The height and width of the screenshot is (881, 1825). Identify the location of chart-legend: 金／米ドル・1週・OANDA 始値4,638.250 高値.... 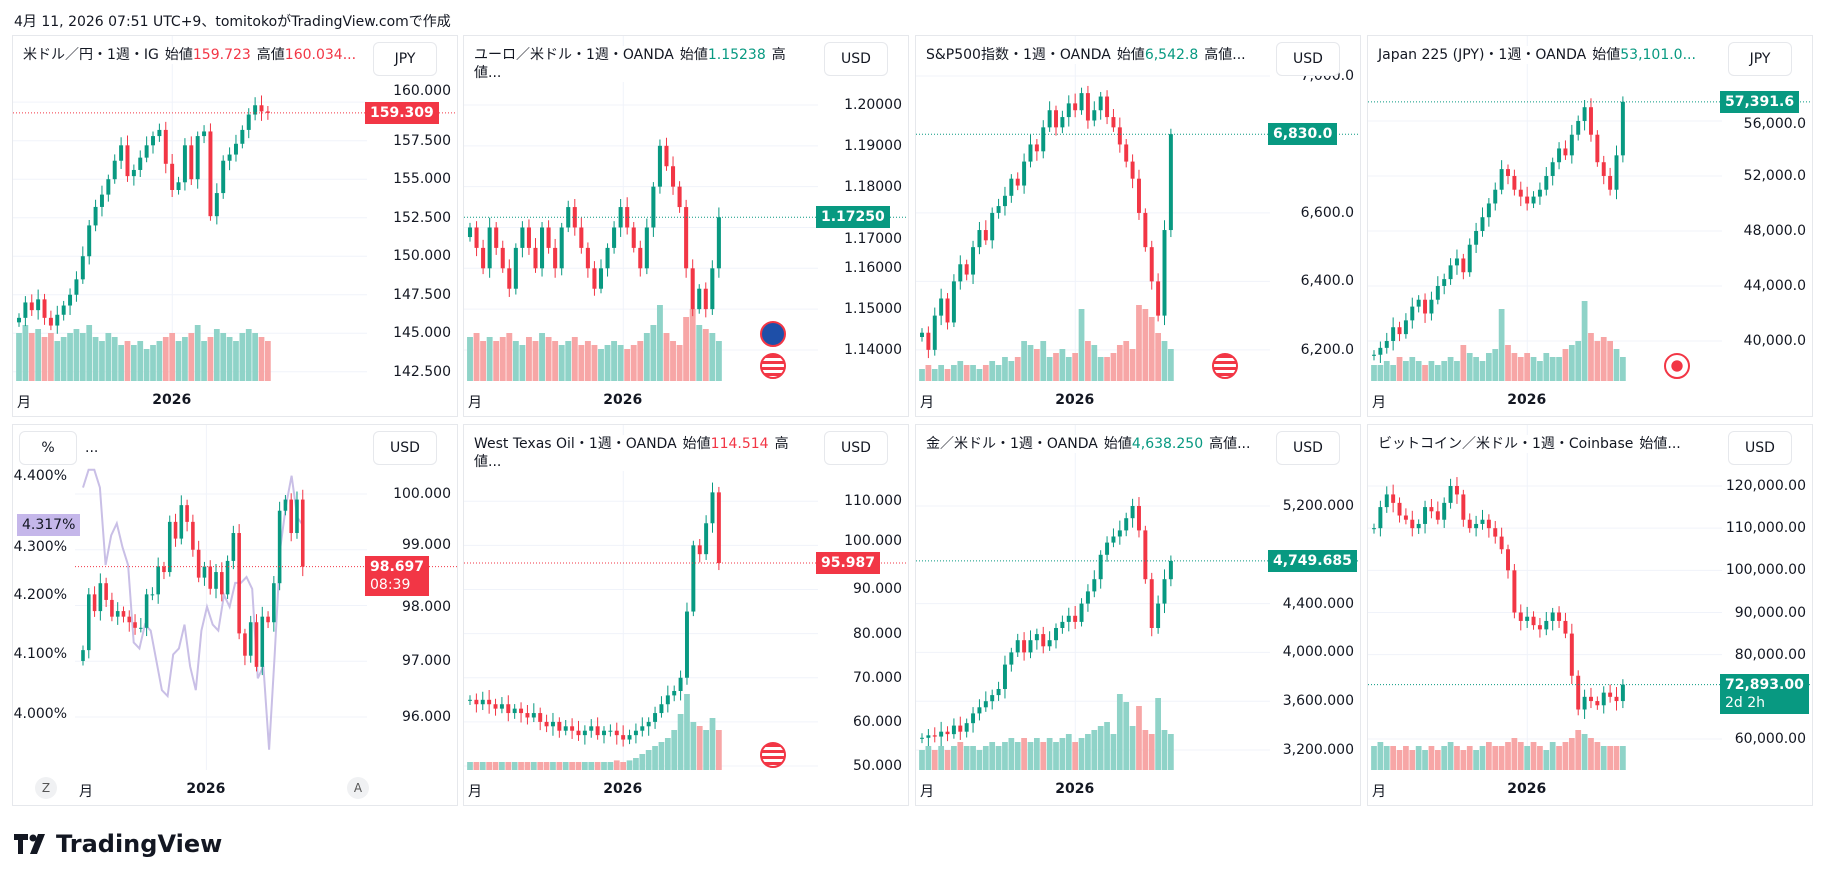
(1090, 444).